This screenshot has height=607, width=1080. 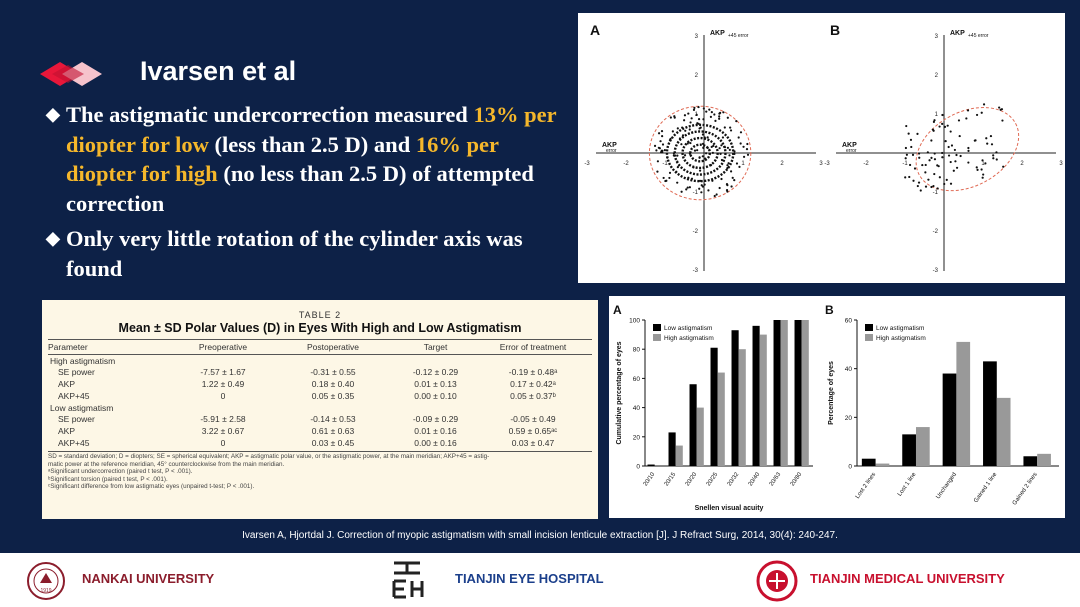 I want to click on y-tick-label: 40, so click(x=849, y=369).